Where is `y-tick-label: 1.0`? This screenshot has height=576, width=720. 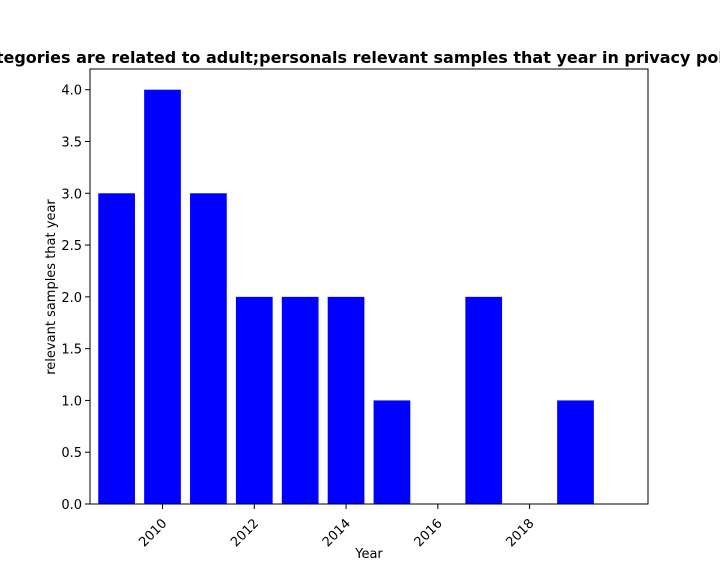
y-tick-label: 1.0 is located at coordinates (71, 401).